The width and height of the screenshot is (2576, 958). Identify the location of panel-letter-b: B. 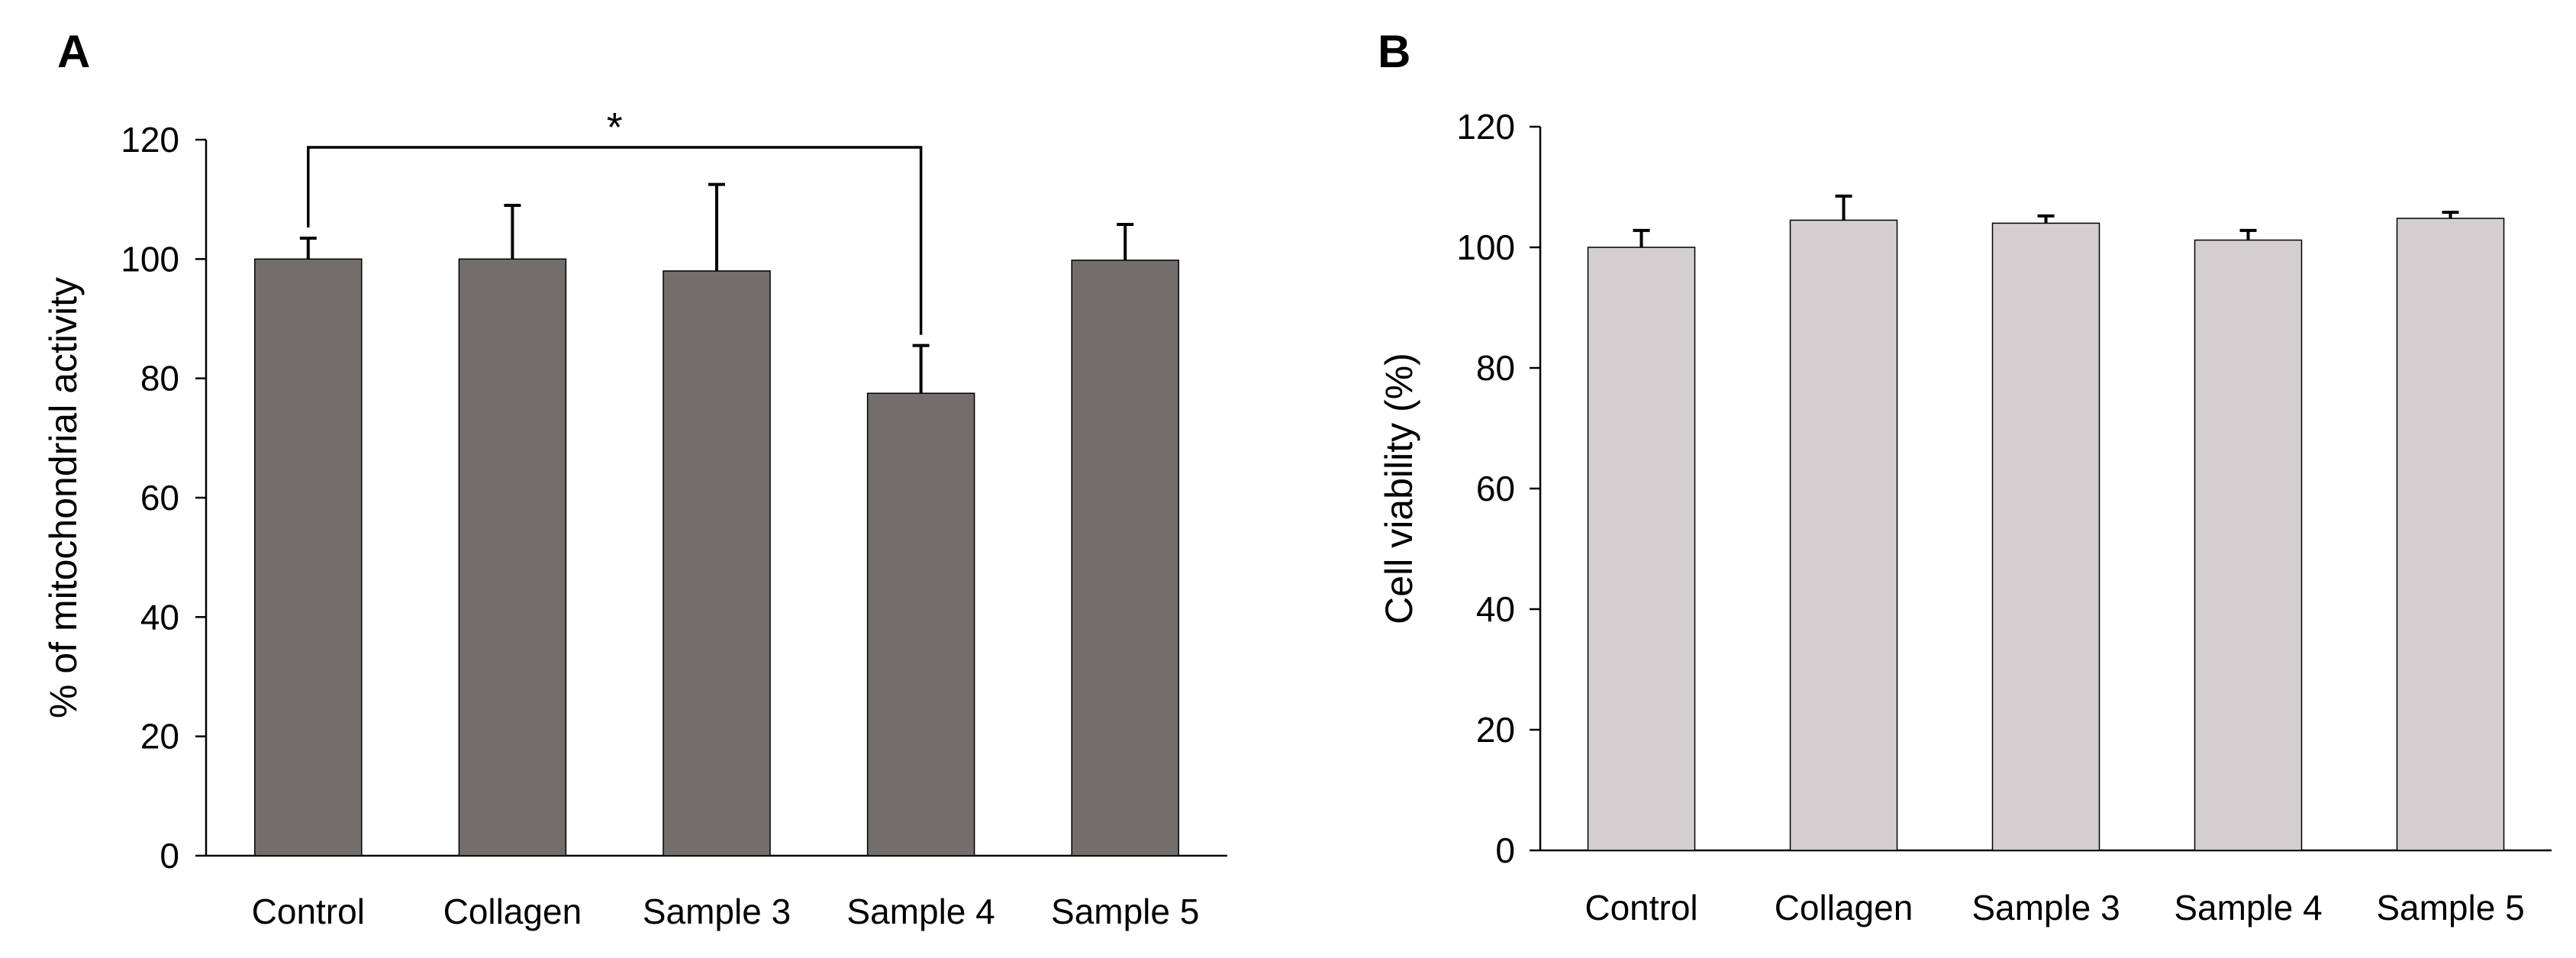
(1394, 51).